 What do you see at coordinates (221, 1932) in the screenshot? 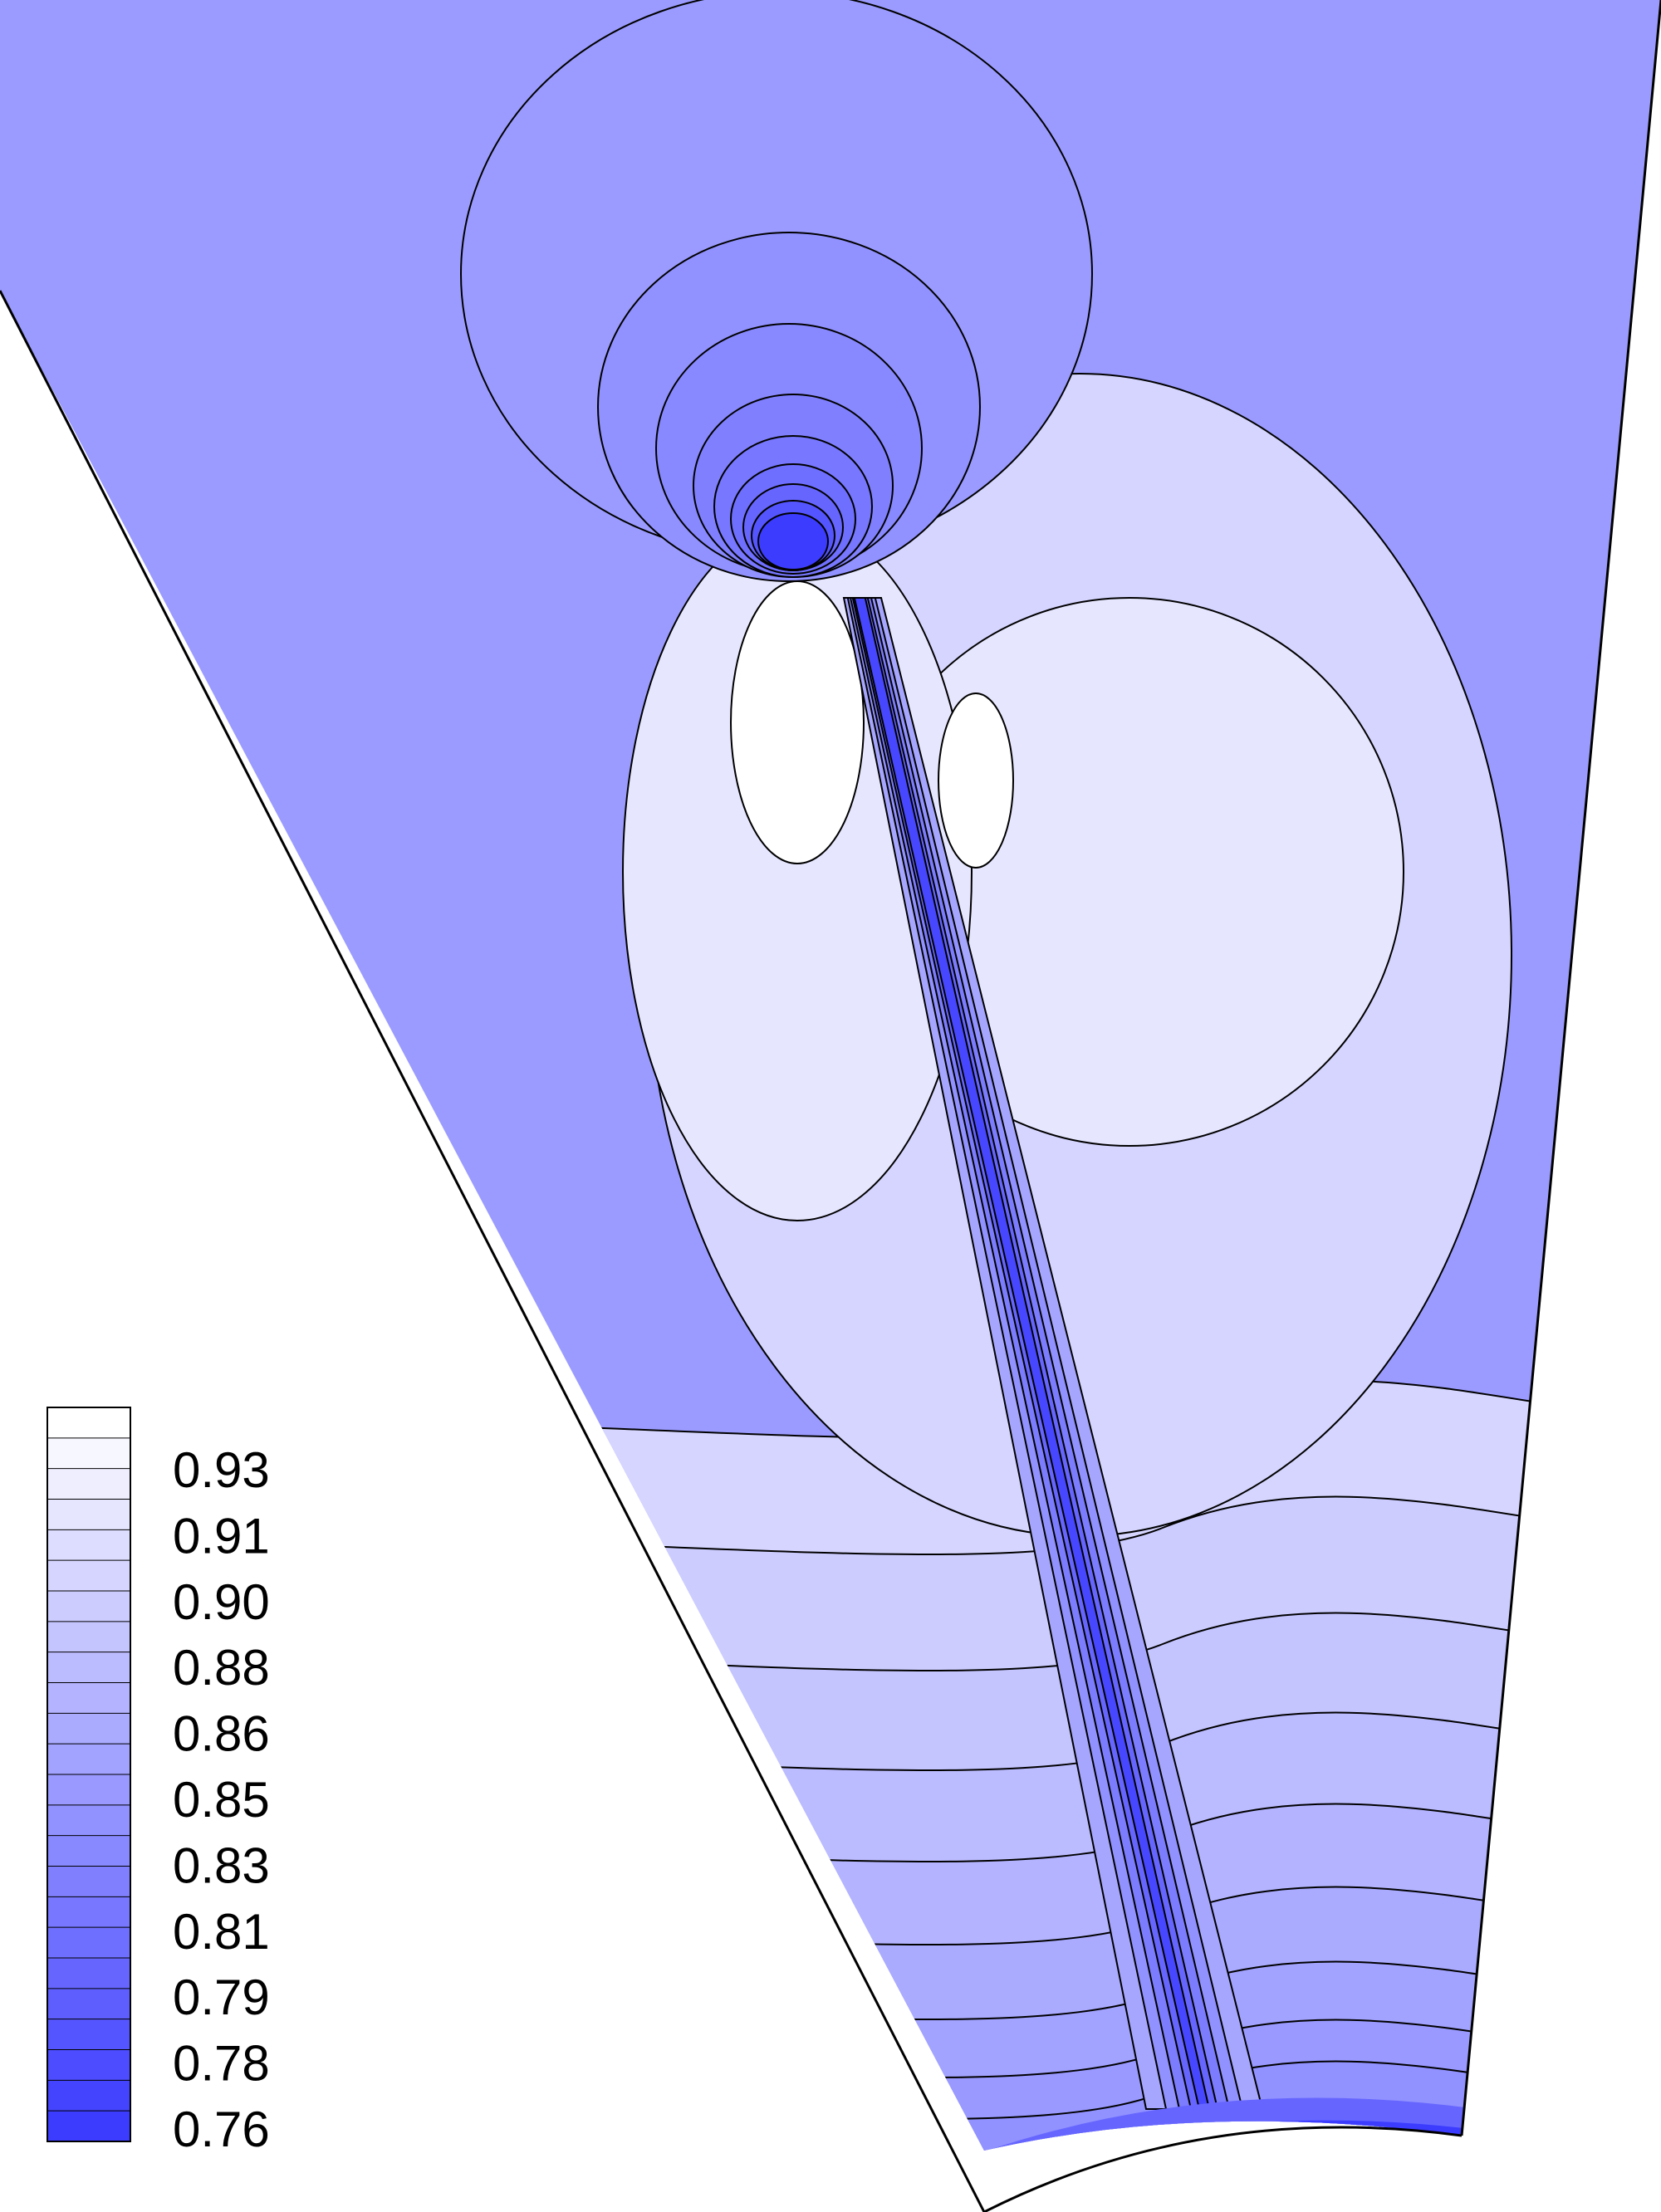
I see `legend-tick-label: 0.81` at bounding box center [221, 1932].